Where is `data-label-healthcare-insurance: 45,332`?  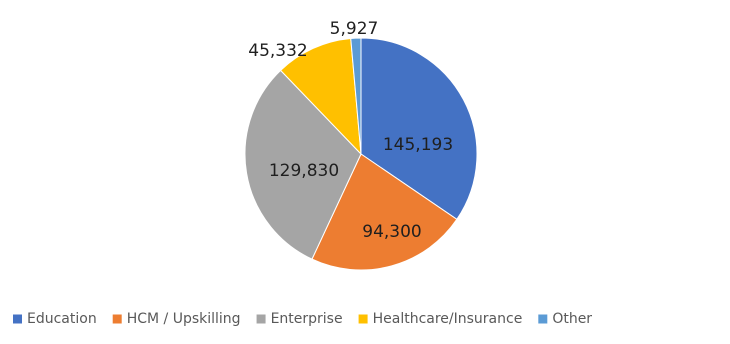
data-label-healthcare-insurance: 45,332 is located at coordinates (277, 51).